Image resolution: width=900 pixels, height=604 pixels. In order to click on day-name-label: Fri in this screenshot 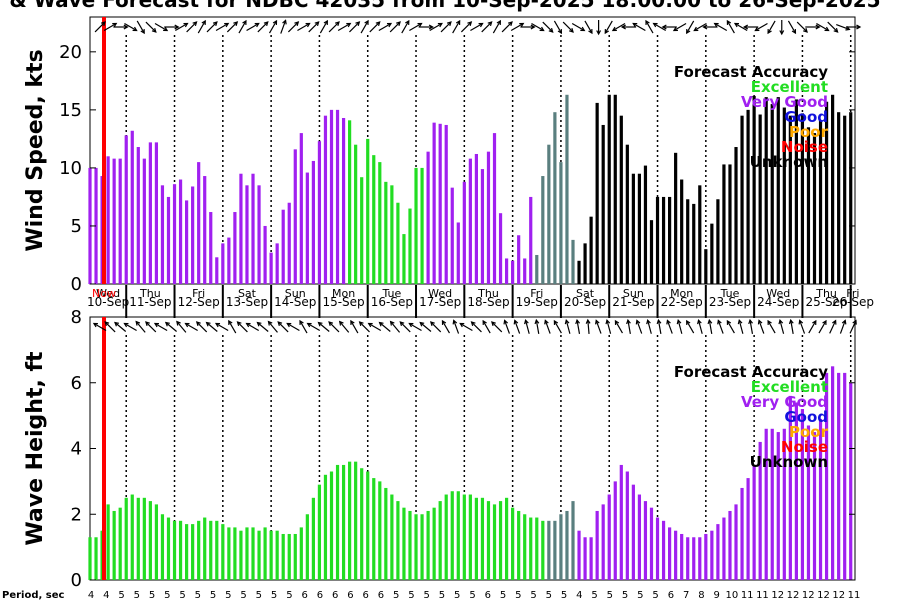, I will do `click(198, 293)`.